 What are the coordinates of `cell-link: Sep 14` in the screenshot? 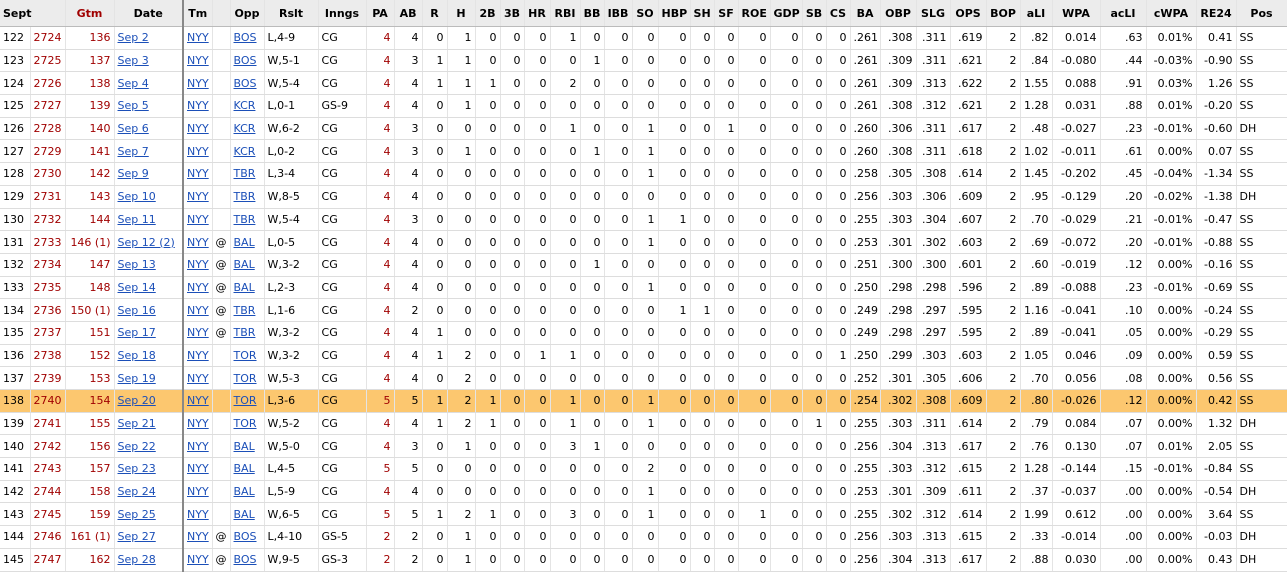 It's located at (136, 287).